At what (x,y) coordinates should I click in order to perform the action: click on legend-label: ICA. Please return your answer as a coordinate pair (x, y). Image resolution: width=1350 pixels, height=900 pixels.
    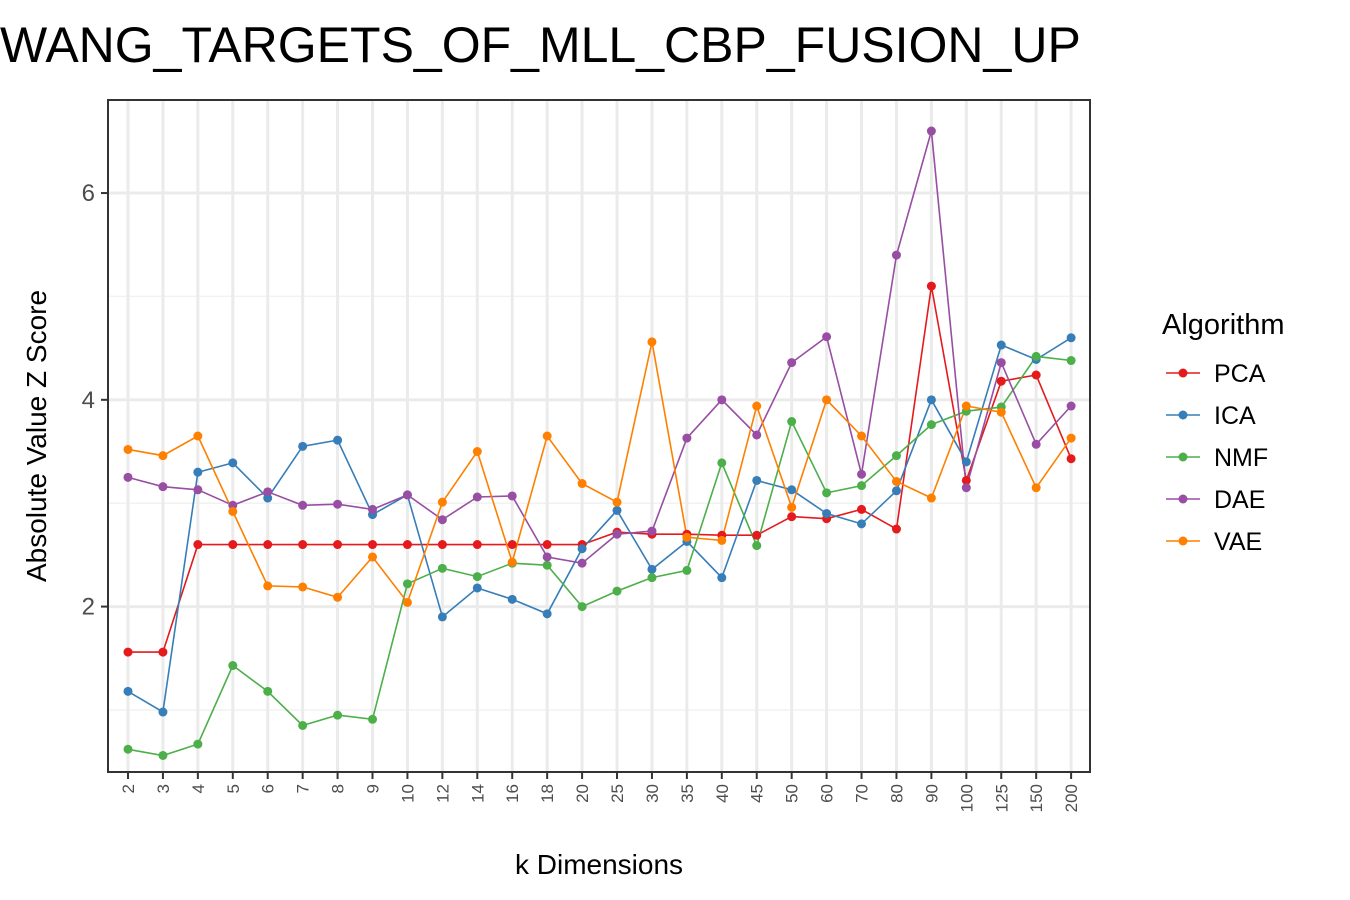
    Looking at the image, I should click on (1235, 416).